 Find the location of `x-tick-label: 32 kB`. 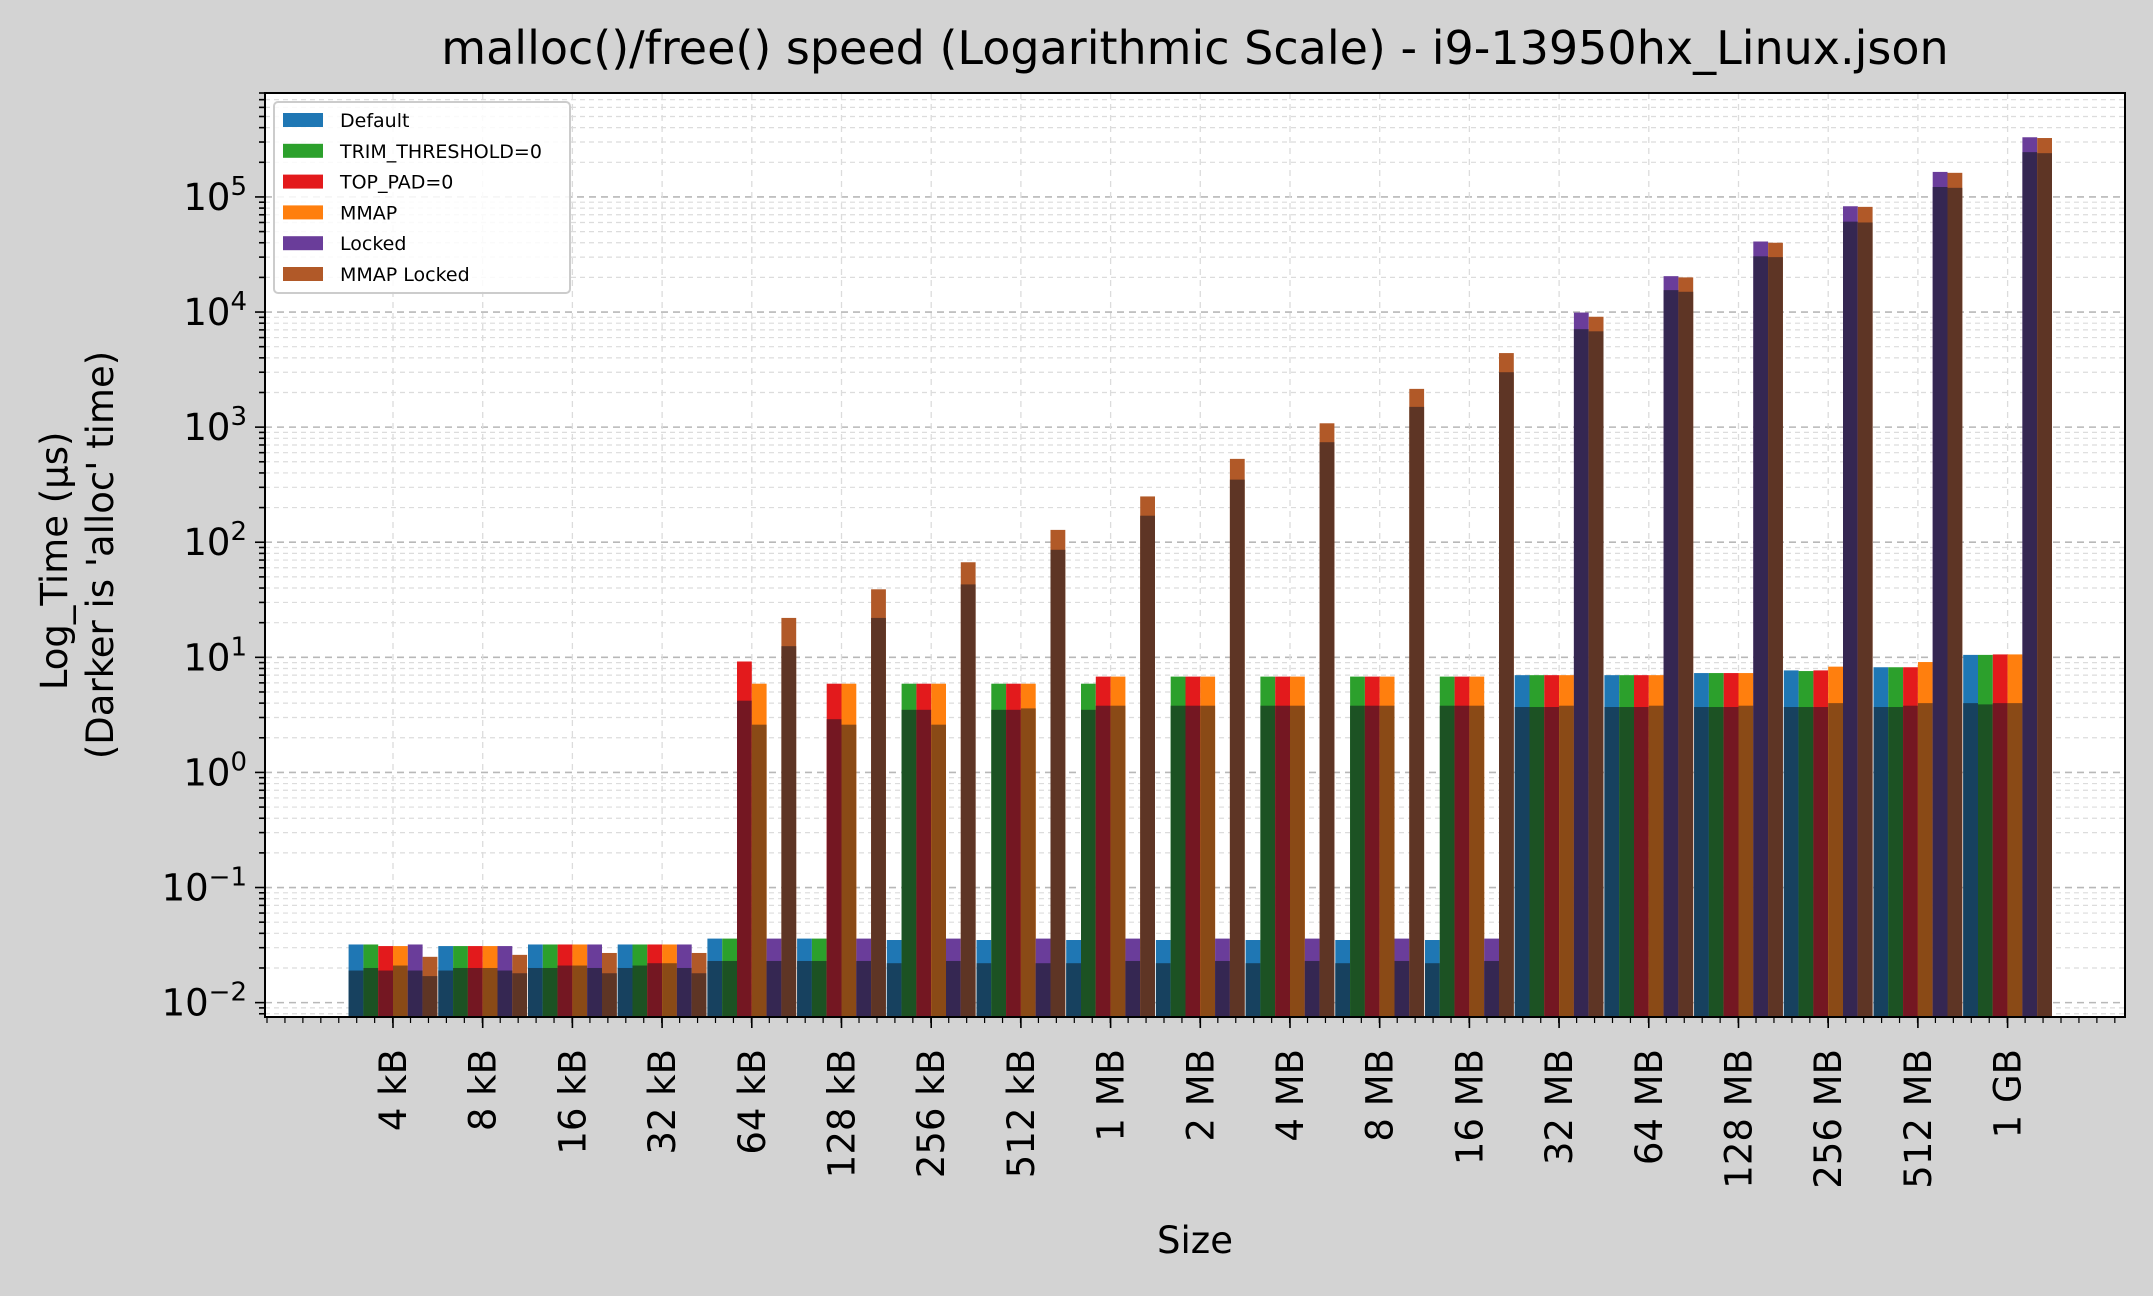

x-tick-label: 32 kB is located at coordinates (662, 1102).